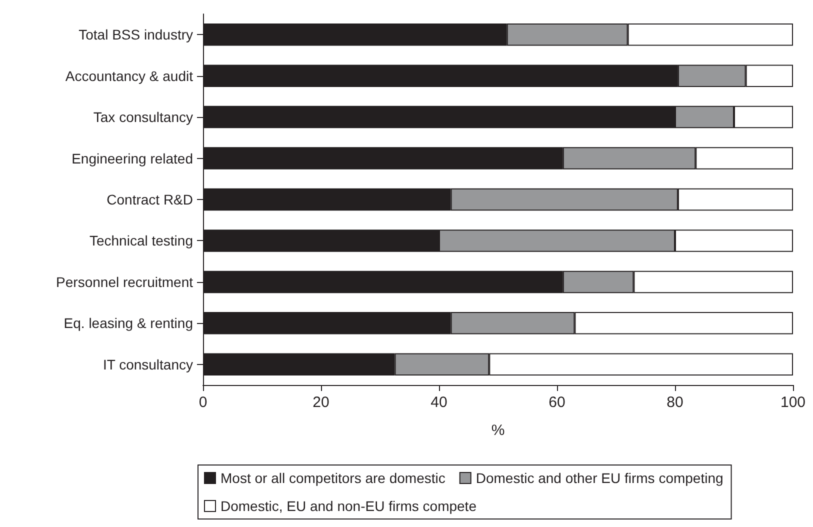  I want to click on y-tick-label: Personnel recruitment, so click(125, 282).